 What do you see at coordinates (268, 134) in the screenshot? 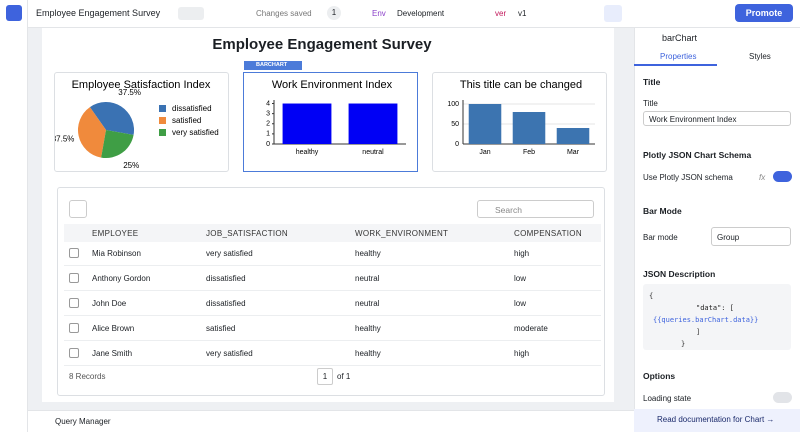
I see `y-tick-label: 1` at bounding box center [268, 134].